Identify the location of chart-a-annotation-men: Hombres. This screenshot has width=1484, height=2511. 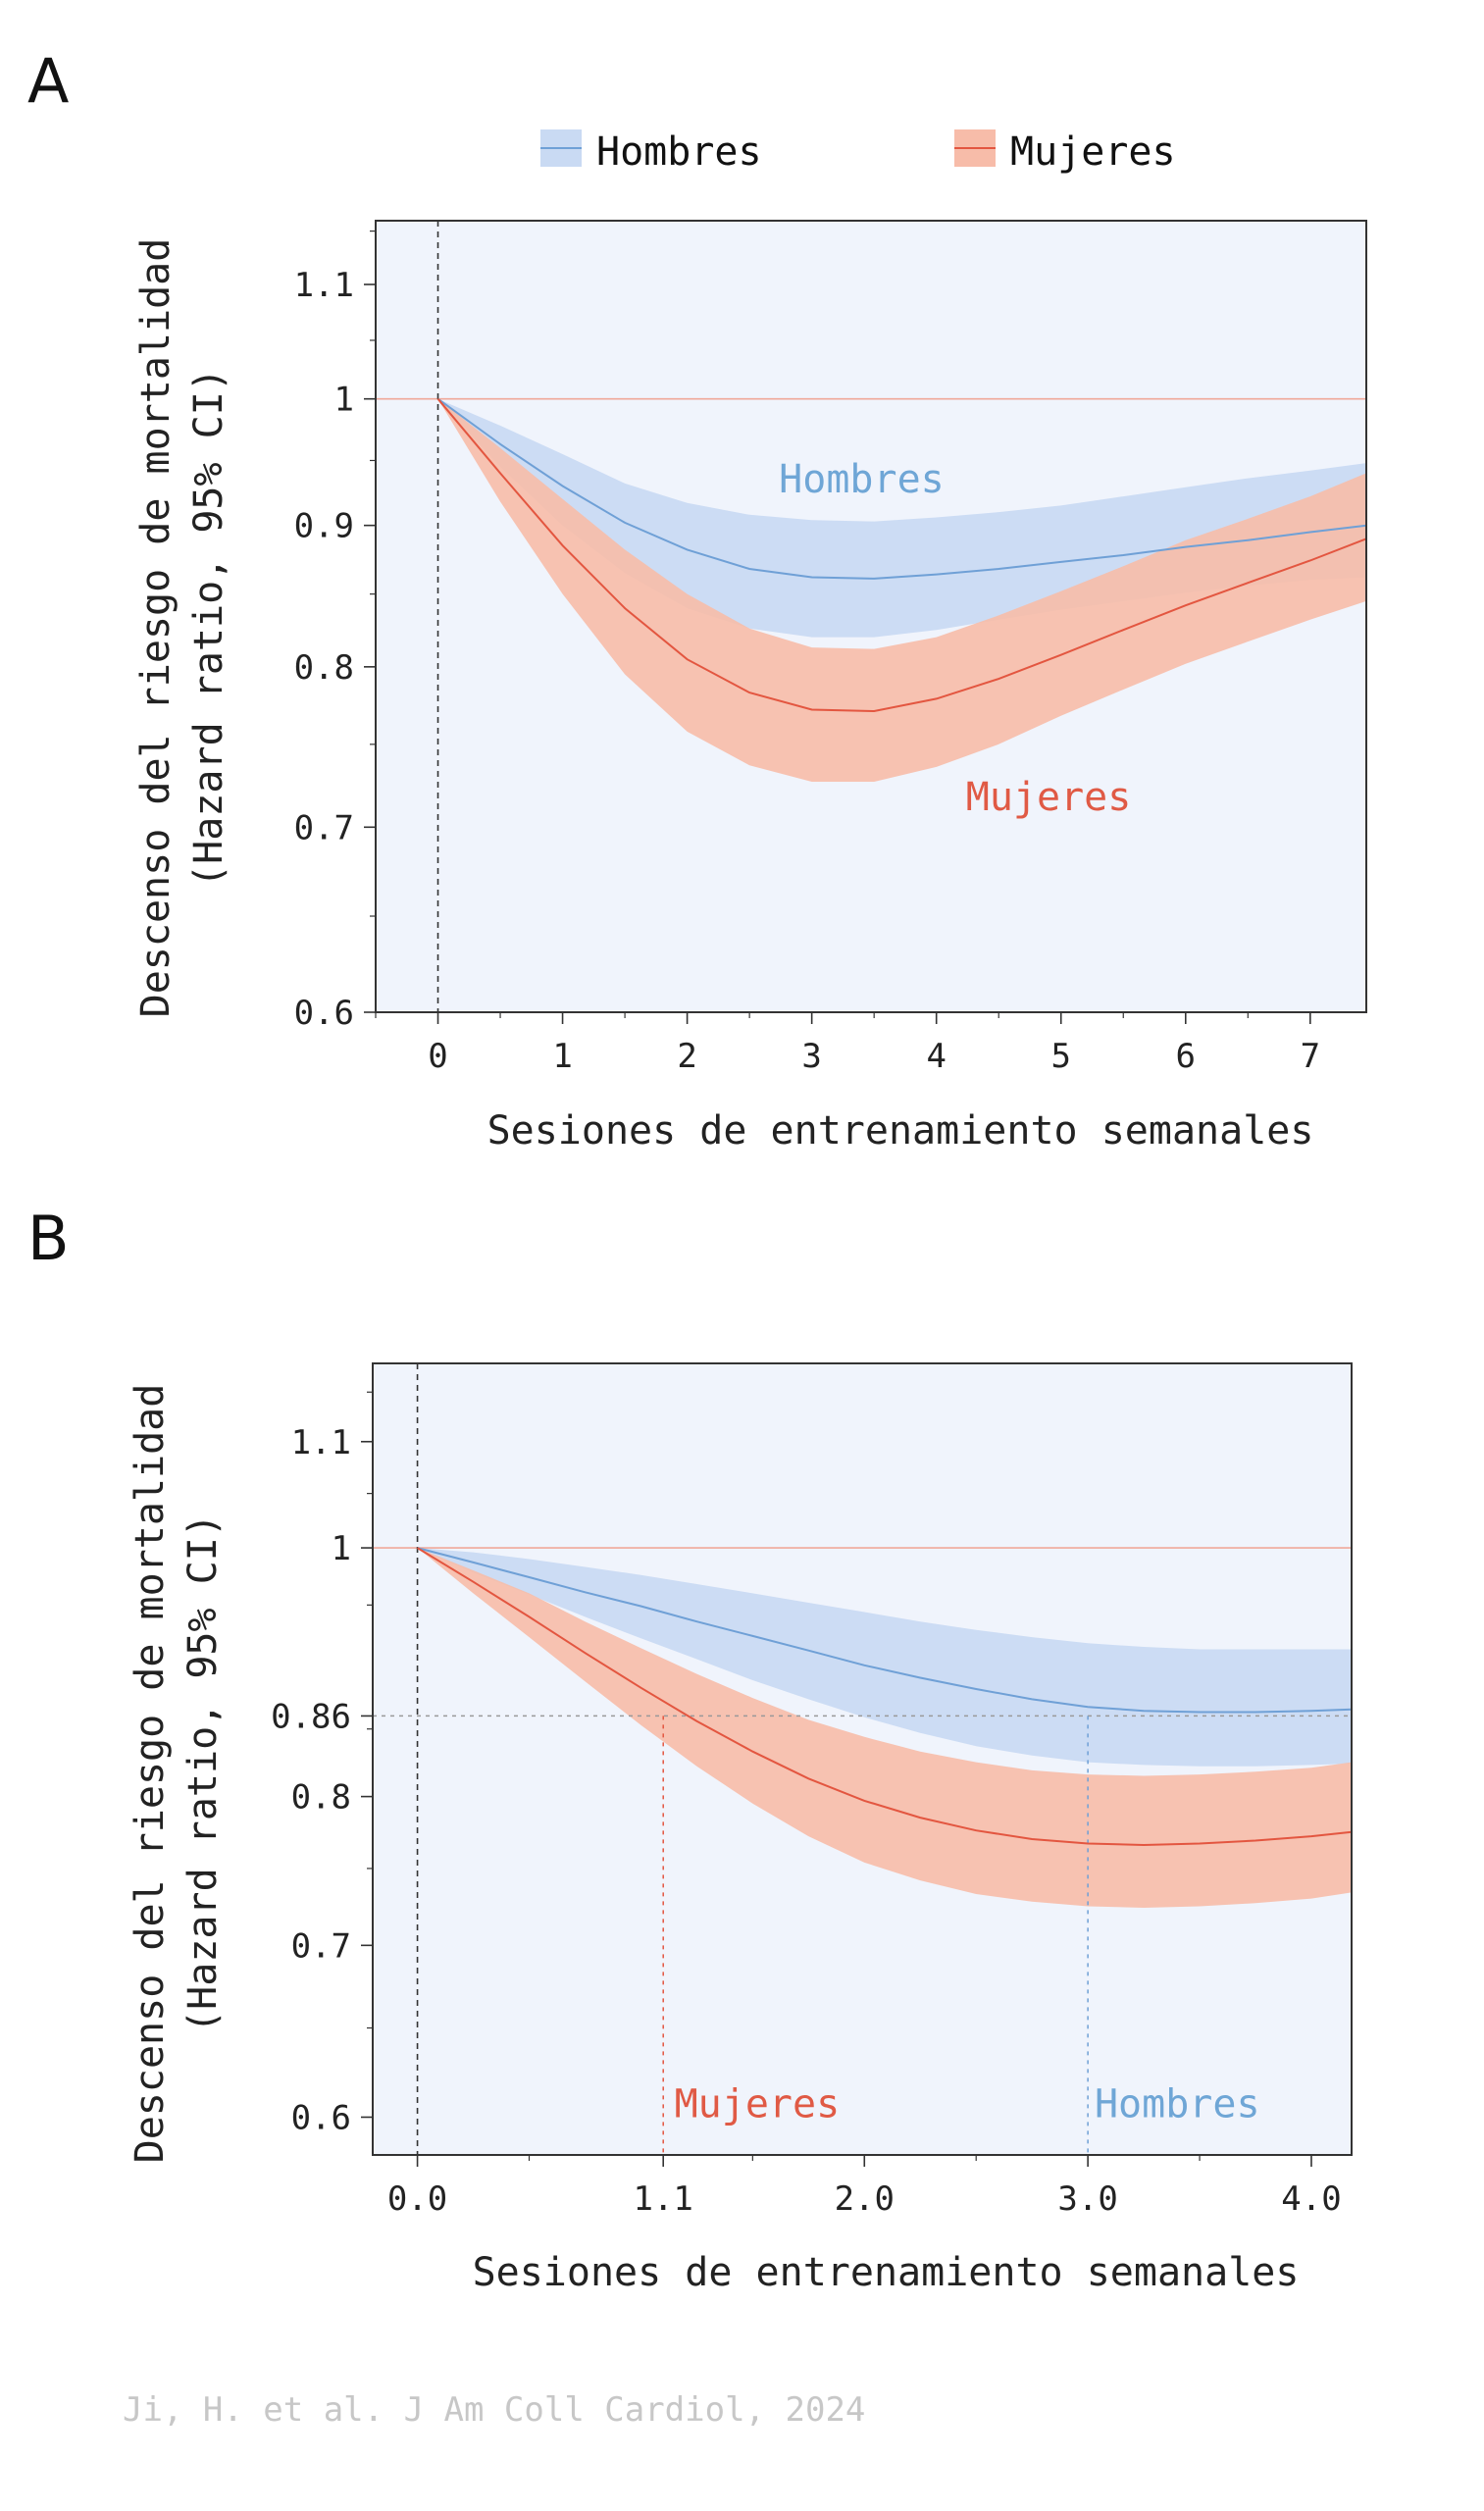
(862, 479).